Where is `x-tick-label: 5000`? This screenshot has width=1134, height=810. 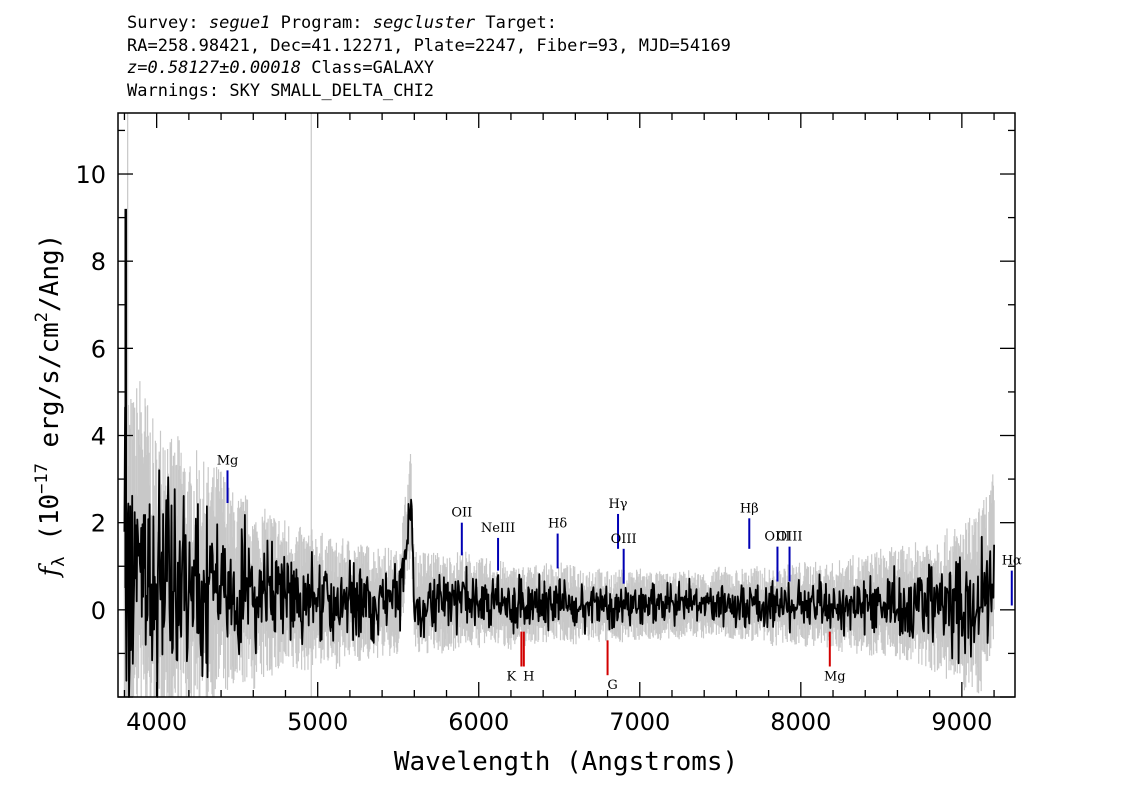
x-tick-label: 5000 is located at coordinates (317, 722).